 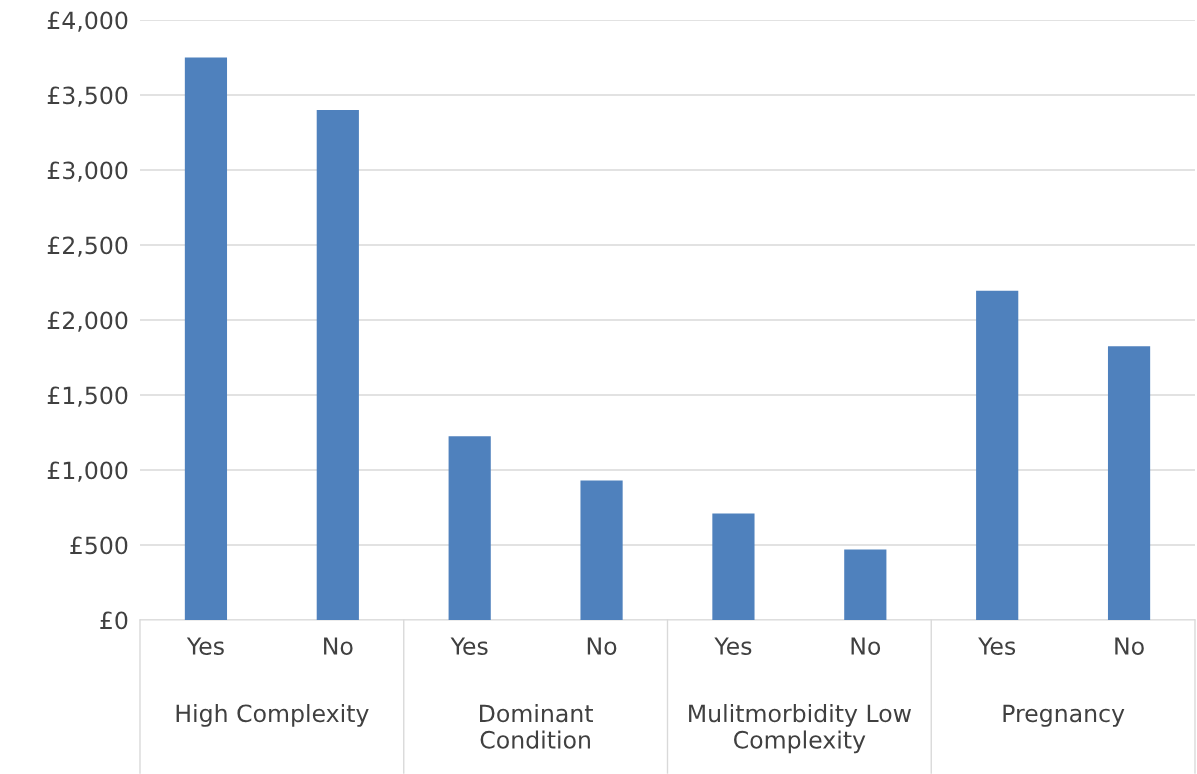 I want to click on y-tick-label: £0, so click(x=114, y=620).